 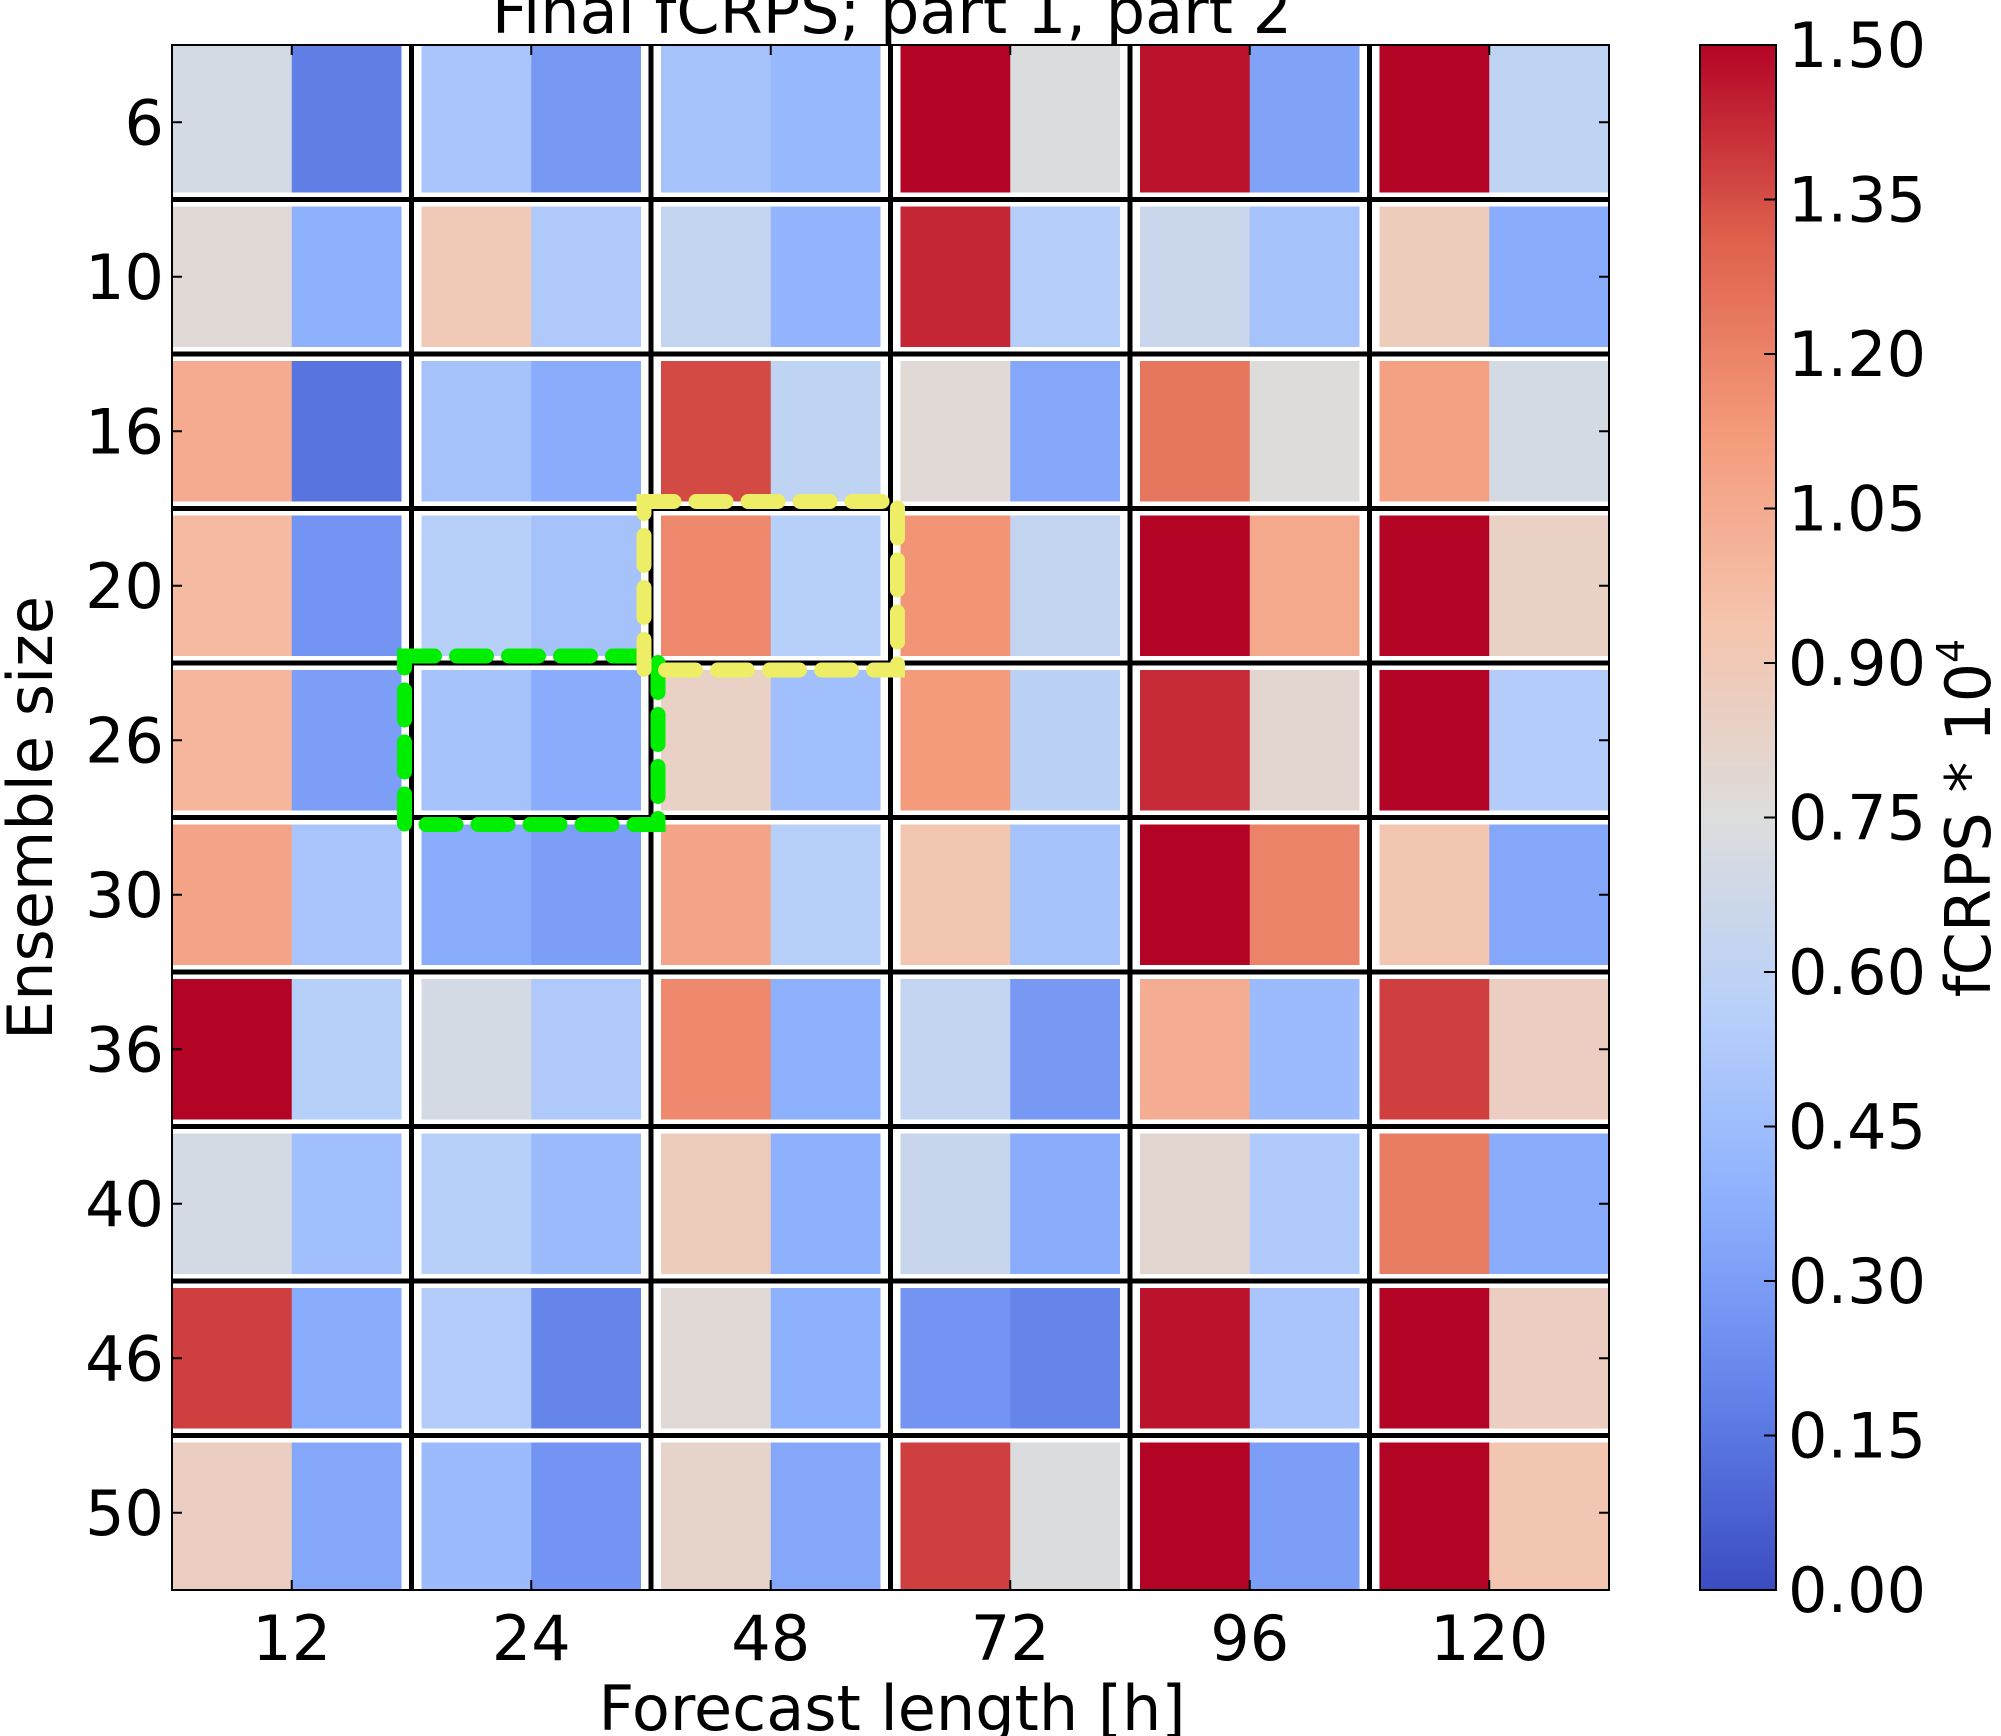 What do you see at coordinates (1857, 1127) in the screenshot?
I see `colorbar-tick-label: 0.45` at bounding box center [1857, 1127].